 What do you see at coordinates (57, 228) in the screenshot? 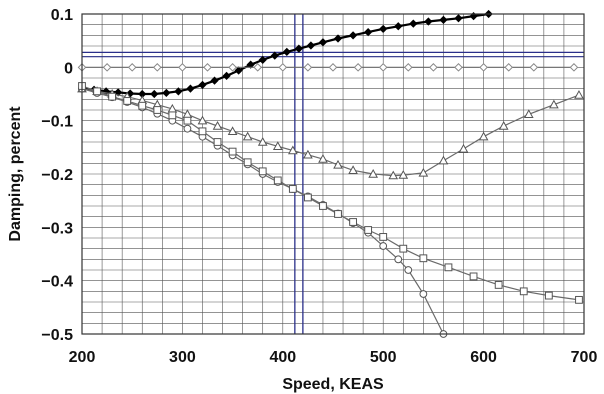
I see `y-tick-label: −0.3` at bounding box center [57, 228].